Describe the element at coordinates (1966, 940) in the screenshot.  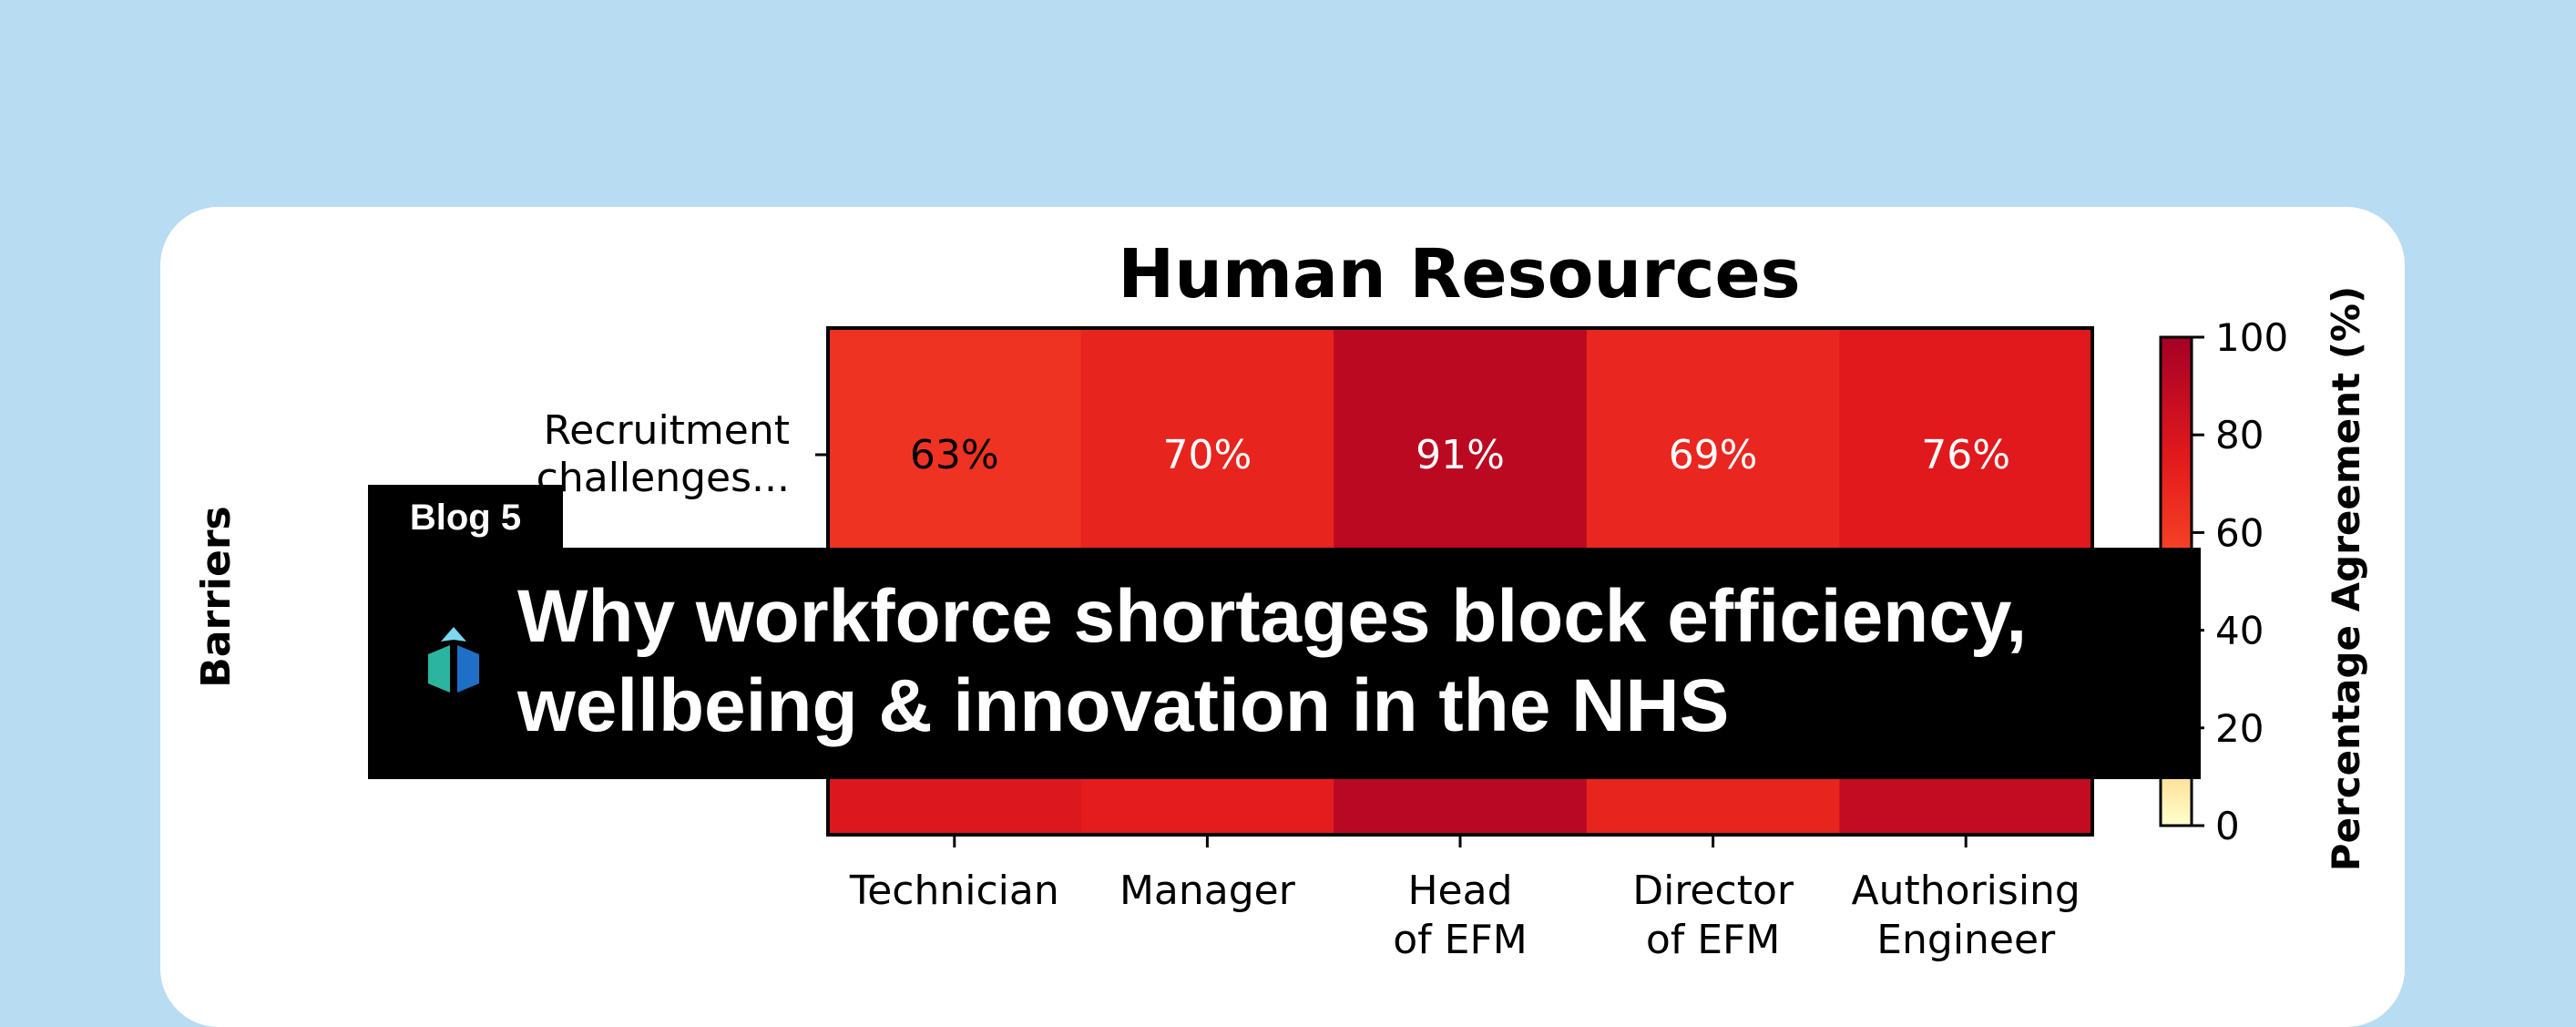
I see `column-label: Engineer` at that location.